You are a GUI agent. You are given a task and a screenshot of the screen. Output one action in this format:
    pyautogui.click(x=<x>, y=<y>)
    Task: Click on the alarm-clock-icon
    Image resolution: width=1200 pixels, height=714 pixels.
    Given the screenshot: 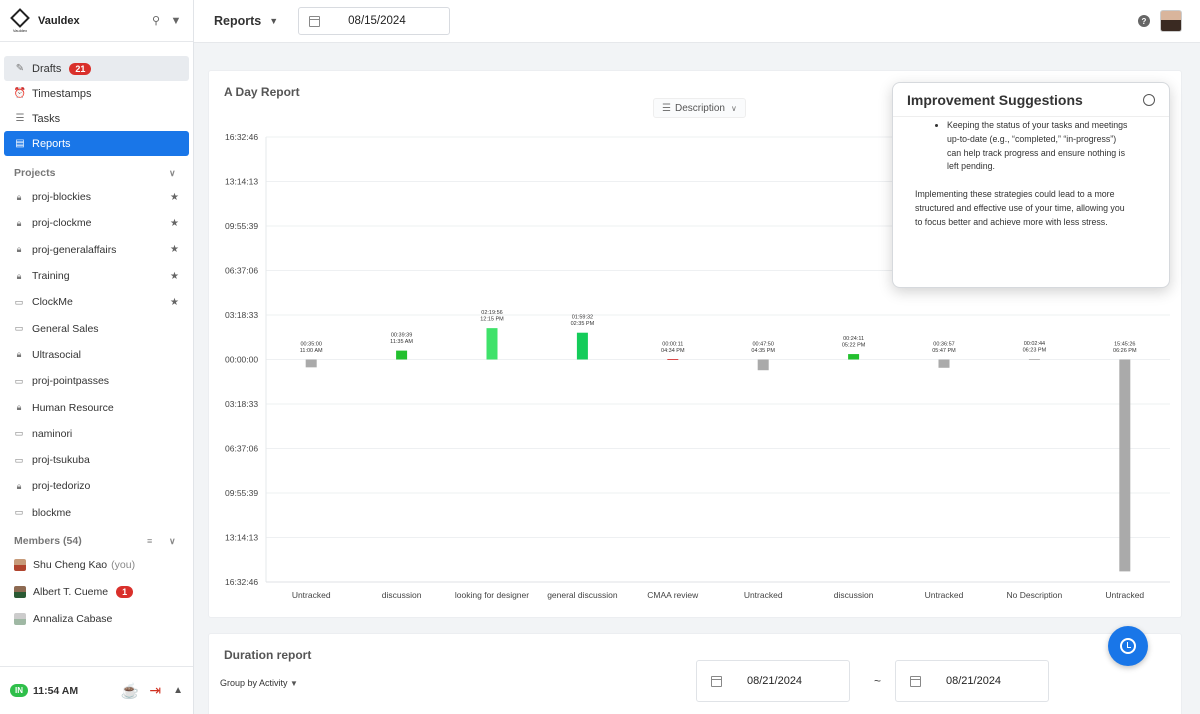 What is the action you would take?
    pyautogui.click(x=1128, y=646)
    